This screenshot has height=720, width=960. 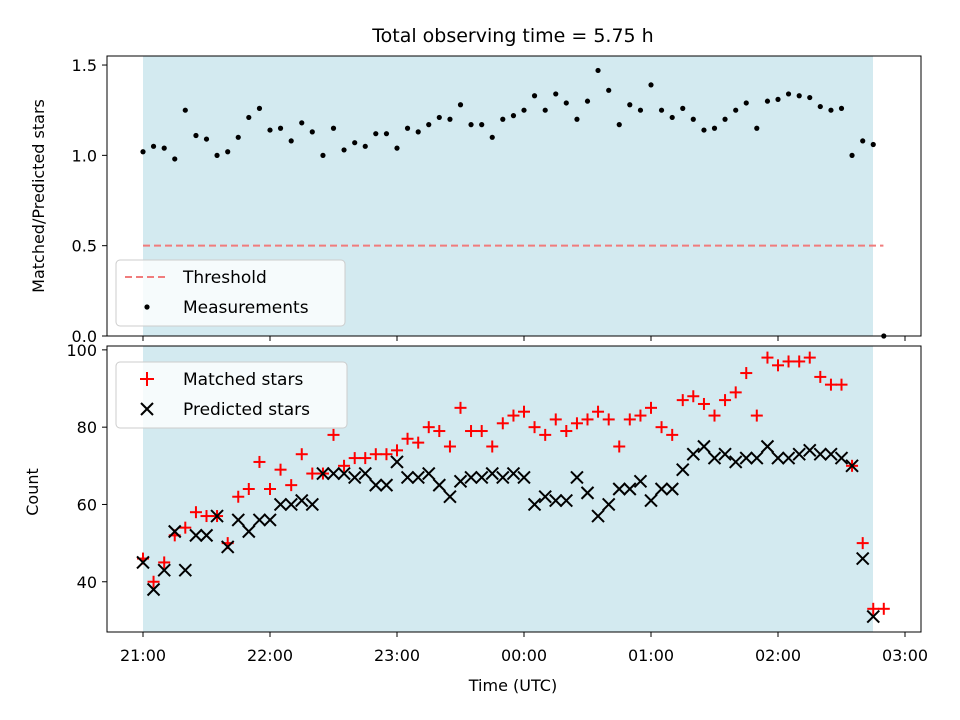 I want to click on top-yticks: 0.0 0.5 1.0 1.5, so click(x=89, y=201).